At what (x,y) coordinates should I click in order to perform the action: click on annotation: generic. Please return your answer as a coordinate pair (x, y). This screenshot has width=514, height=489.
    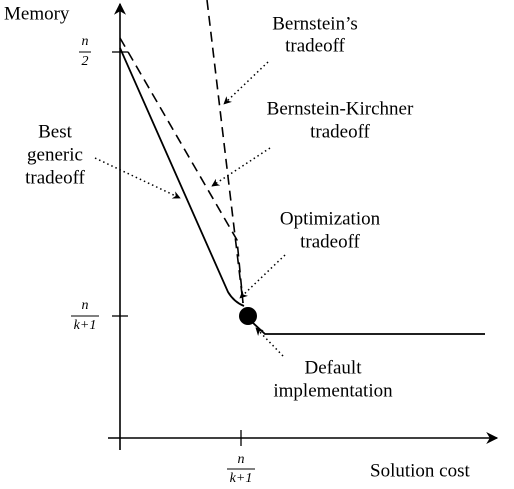
    Looking at the image, I should click on (55, 154).